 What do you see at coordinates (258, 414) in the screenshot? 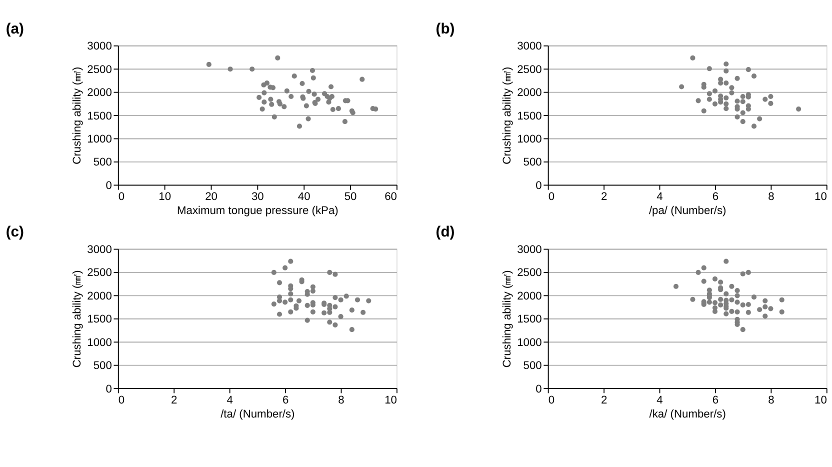
I see `x-axis-title: /ta/ (Number/s)` at bounding box center [258, 414].